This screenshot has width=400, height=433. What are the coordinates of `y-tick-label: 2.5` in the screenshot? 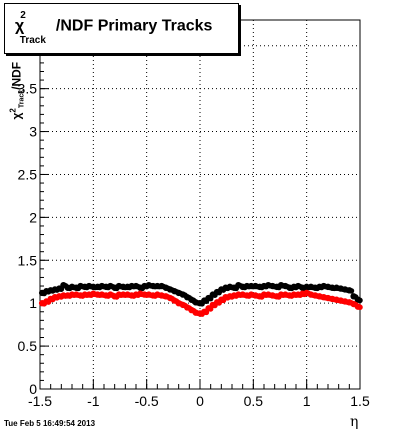 It's located at (28, 174).